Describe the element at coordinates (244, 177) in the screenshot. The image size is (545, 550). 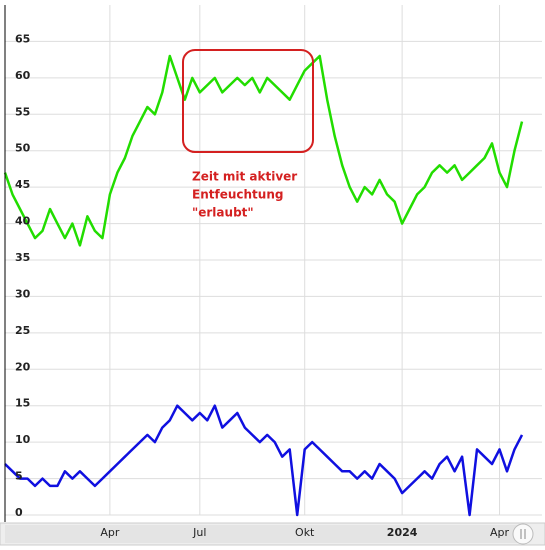
I see `annotation: Zeit mit aktiver` at that location.